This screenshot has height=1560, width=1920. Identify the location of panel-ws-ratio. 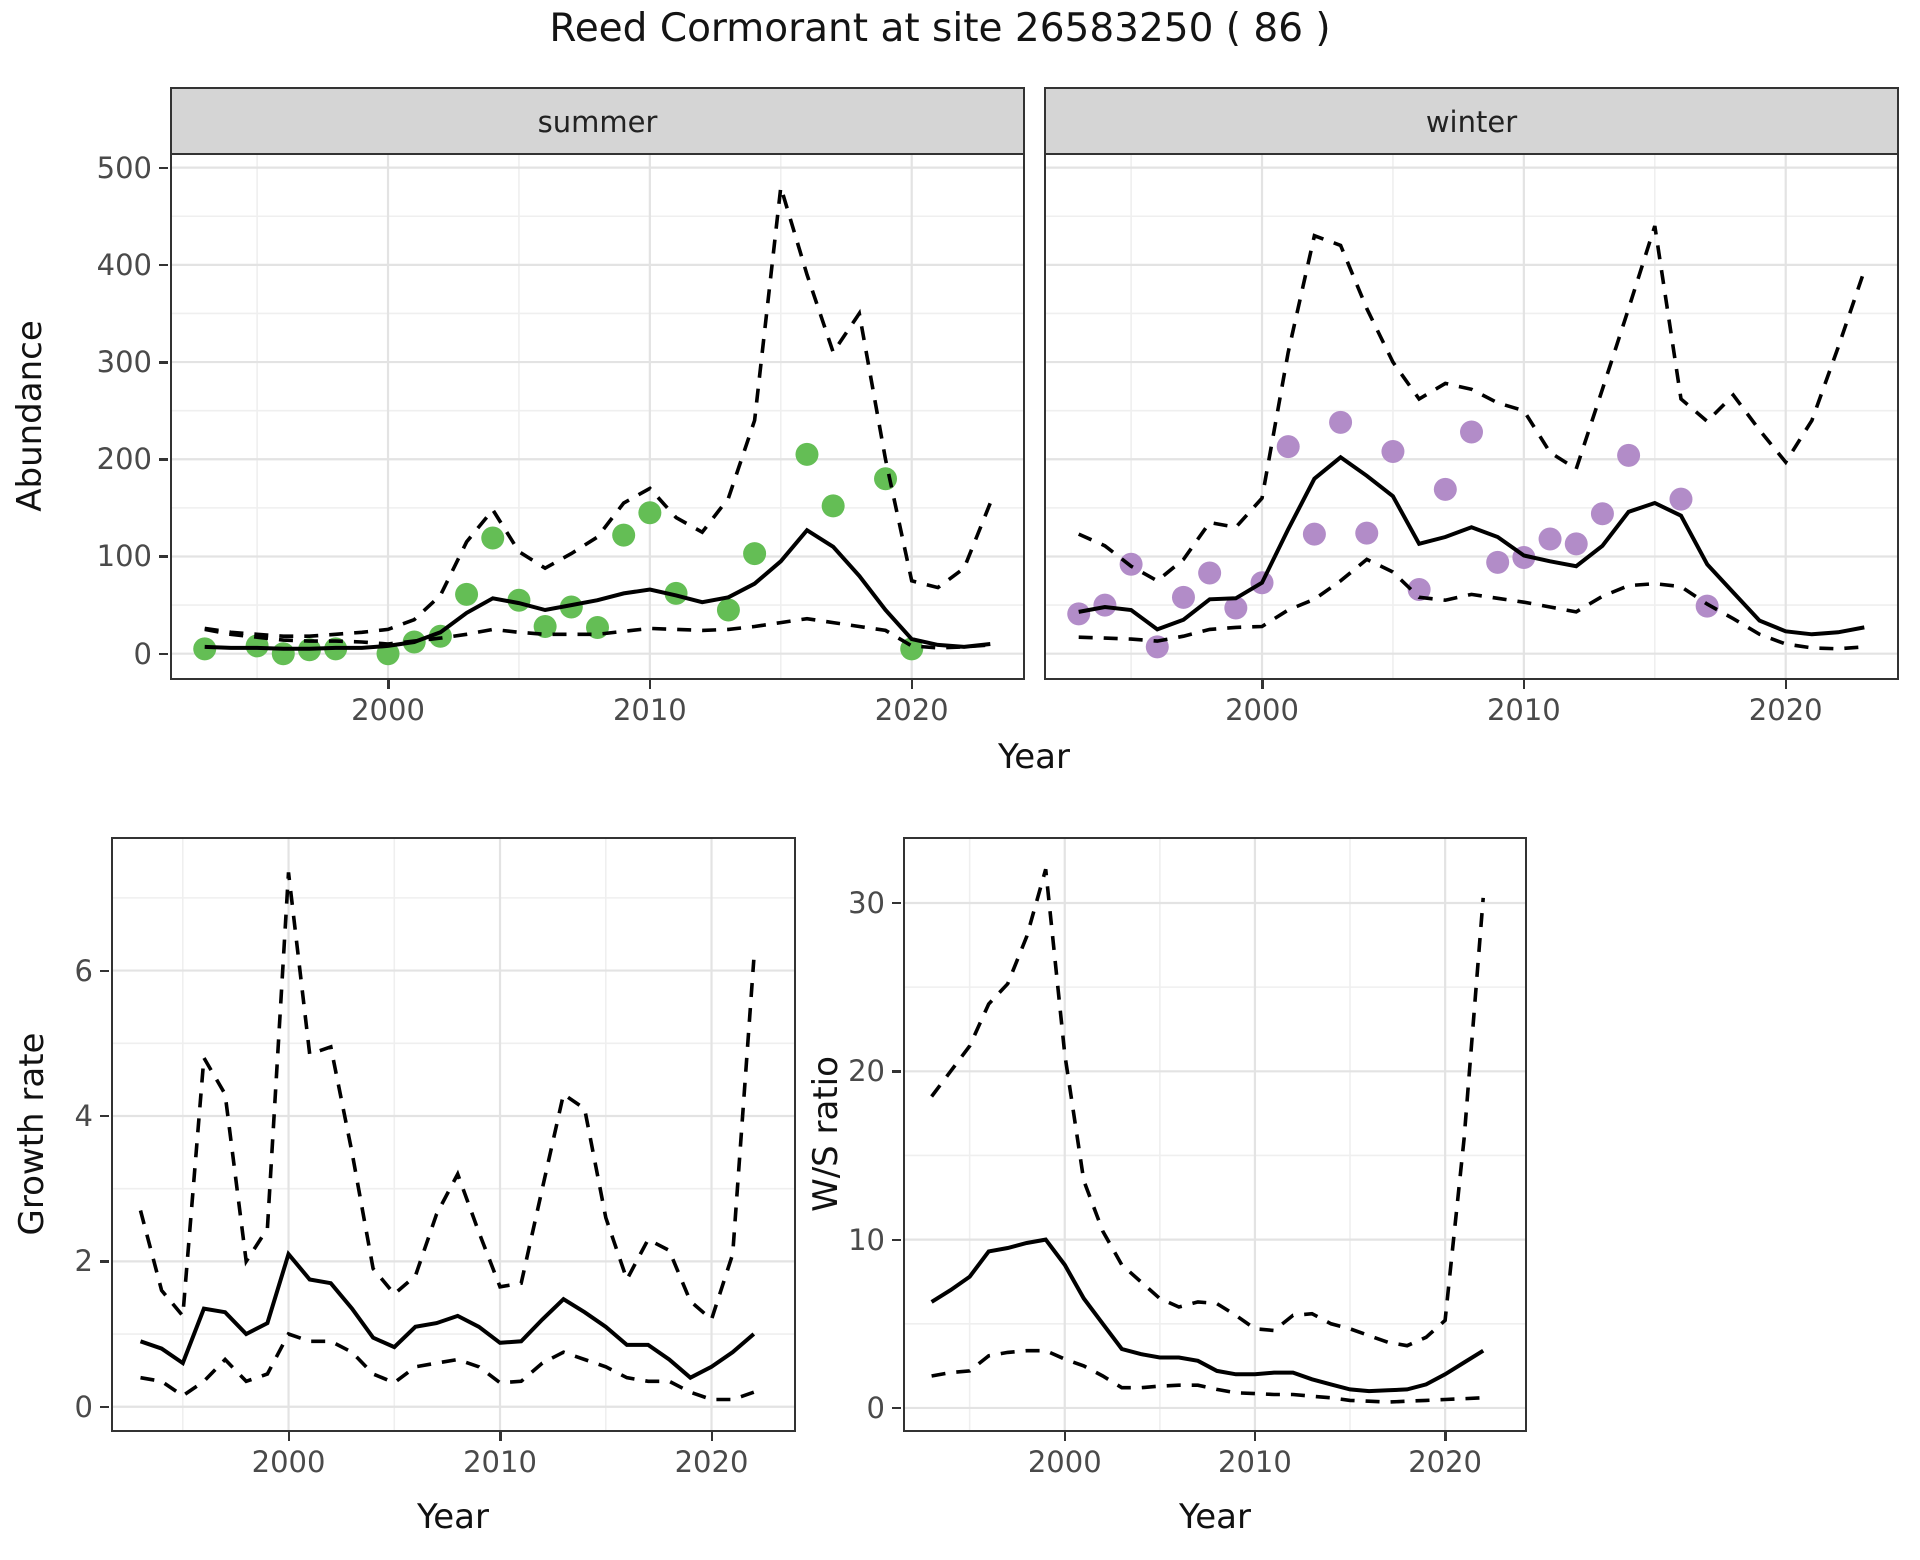
(1215, 1134).